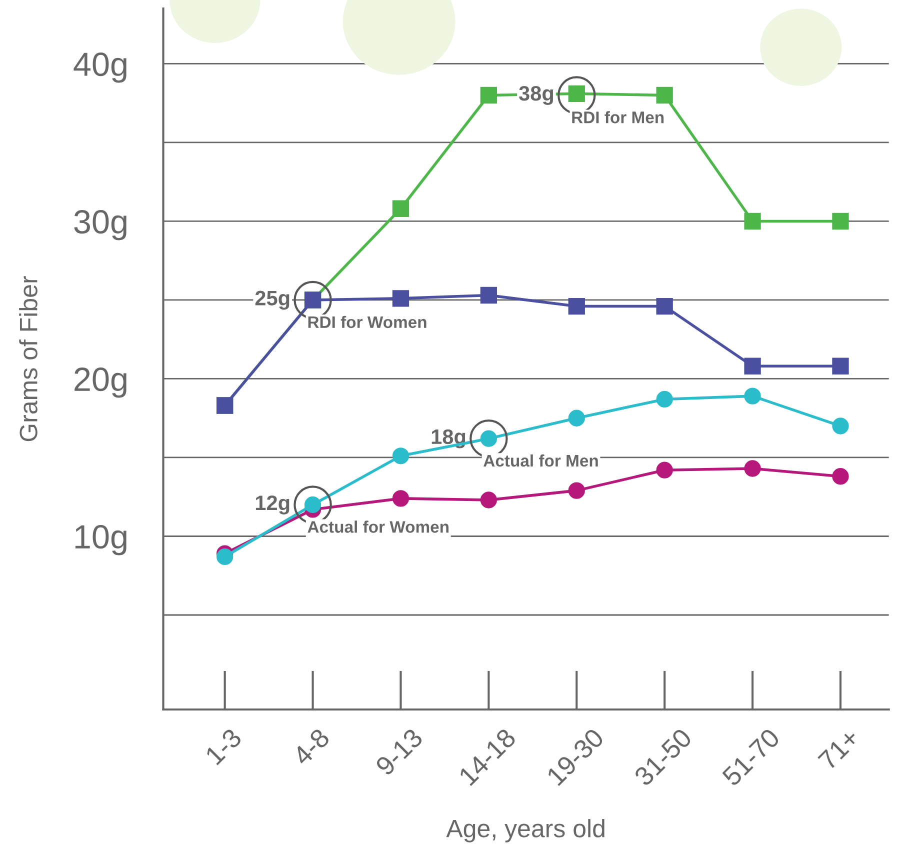  Describe the element at coordinates (100, 383) in the screenshot. I see `y-tick-label: 20g` at that location.